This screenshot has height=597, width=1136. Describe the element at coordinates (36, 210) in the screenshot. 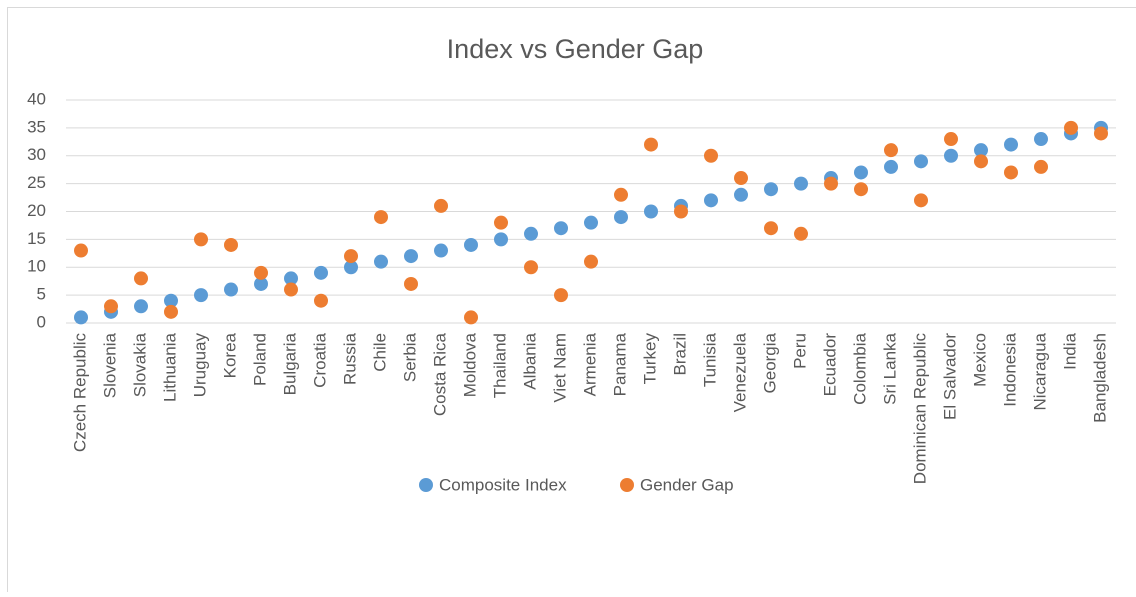

I see `y-tick-label: 20` at that location.